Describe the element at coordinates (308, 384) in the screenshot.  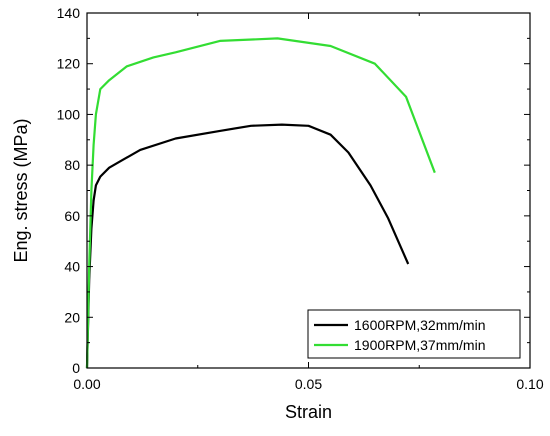
I see `x-tick-label: 0.05` at that location.